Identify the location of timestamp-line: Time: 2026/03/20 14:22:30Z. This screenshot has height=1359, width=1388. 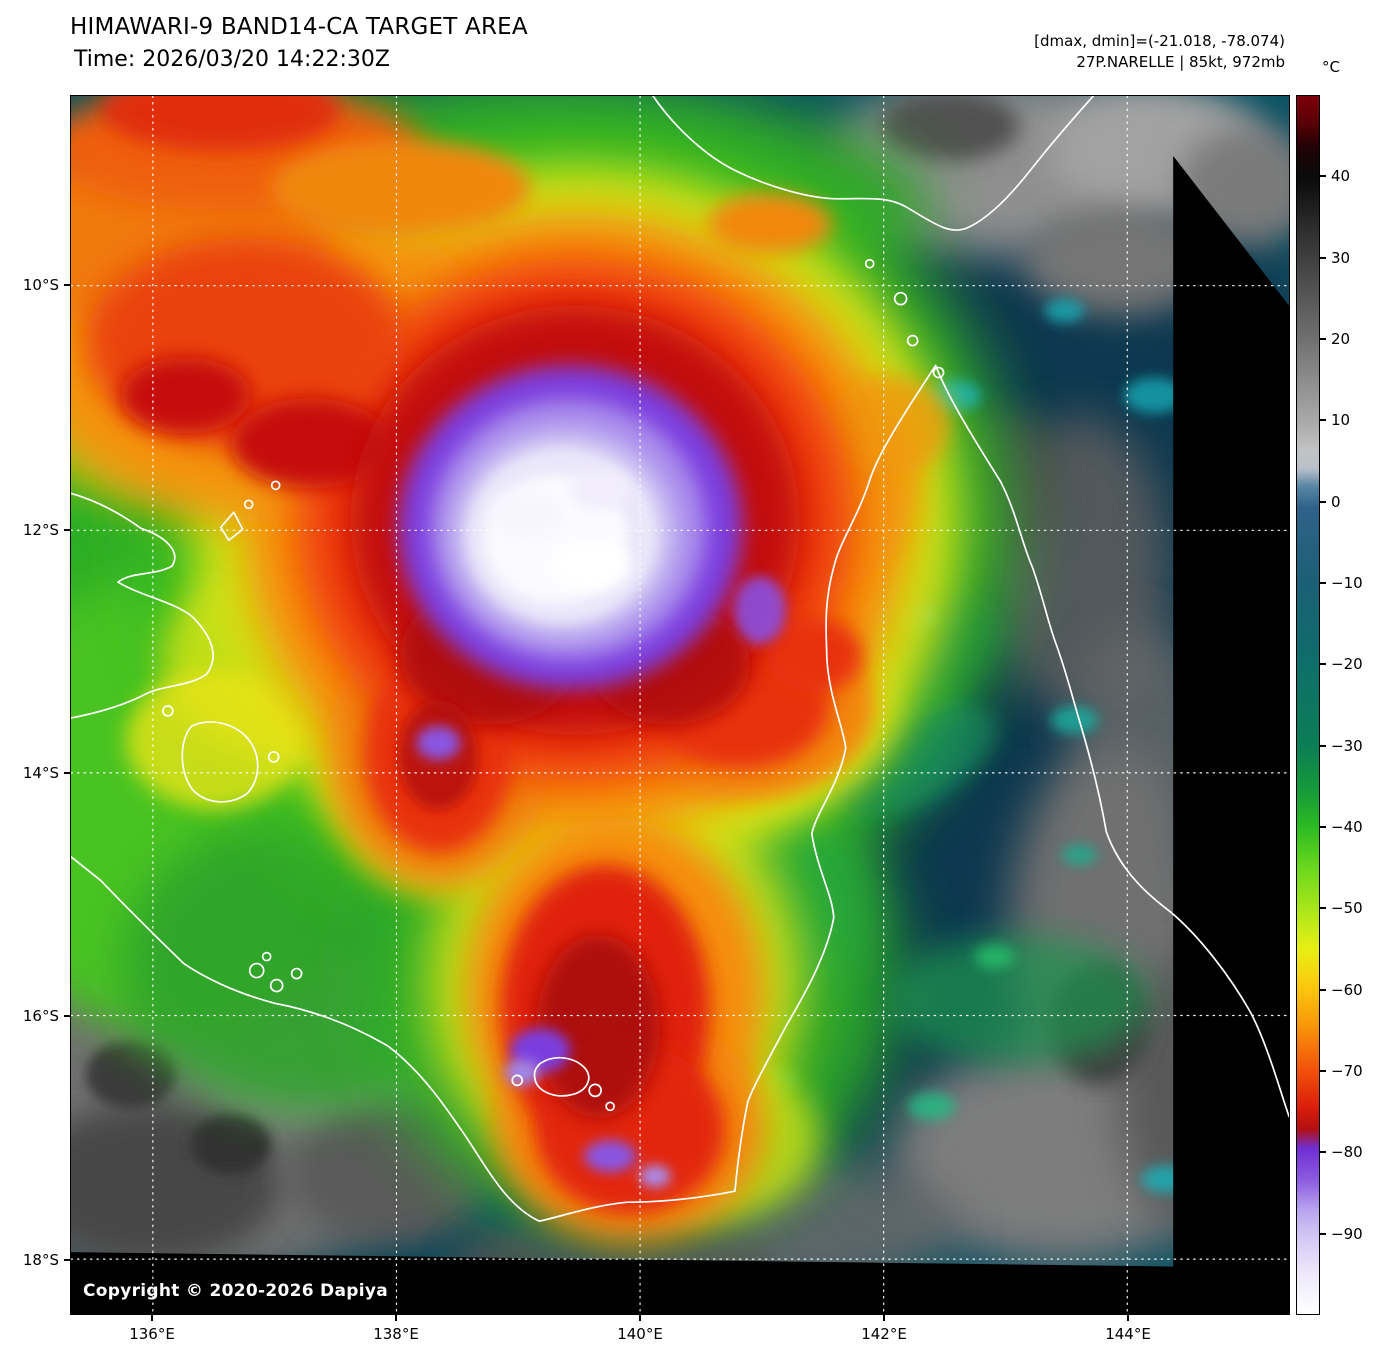
(232, 59).